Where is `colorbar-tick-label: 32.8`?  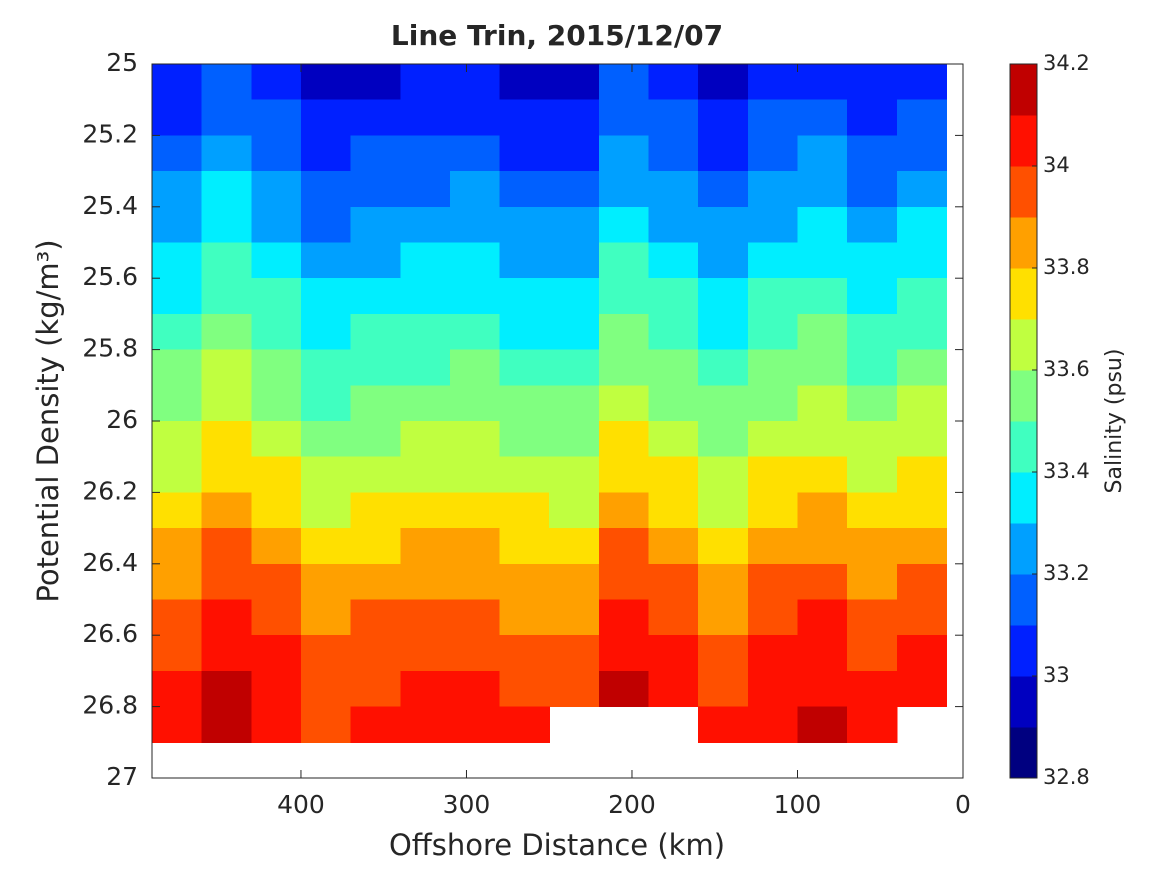
colorbar-tick-label: 32.8 is located at coordinates (1066, 777).